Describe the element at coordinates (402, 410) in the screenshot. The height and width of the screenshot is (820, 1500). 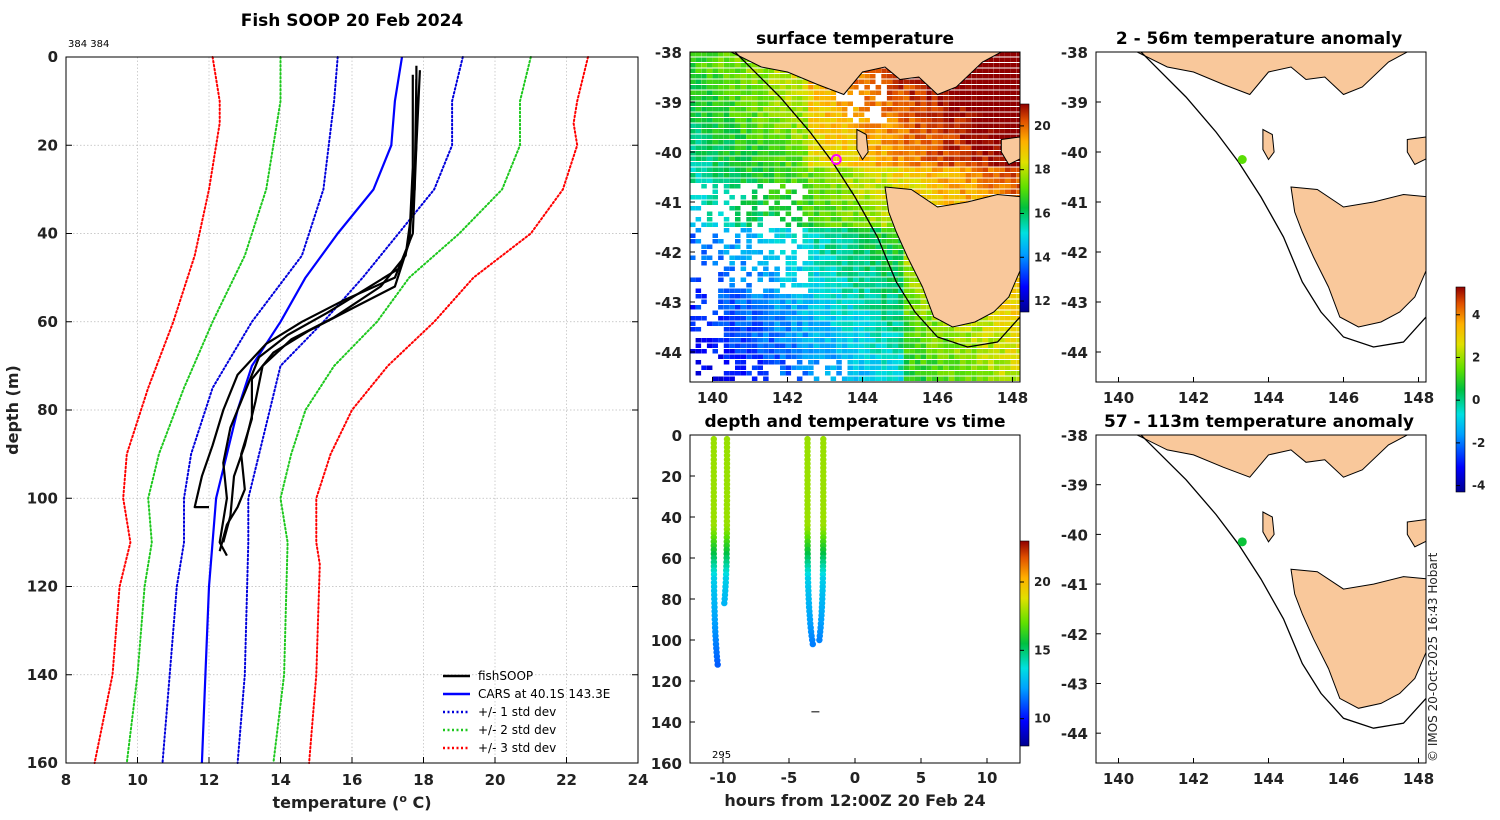
I see `profile-series-line` at that location.